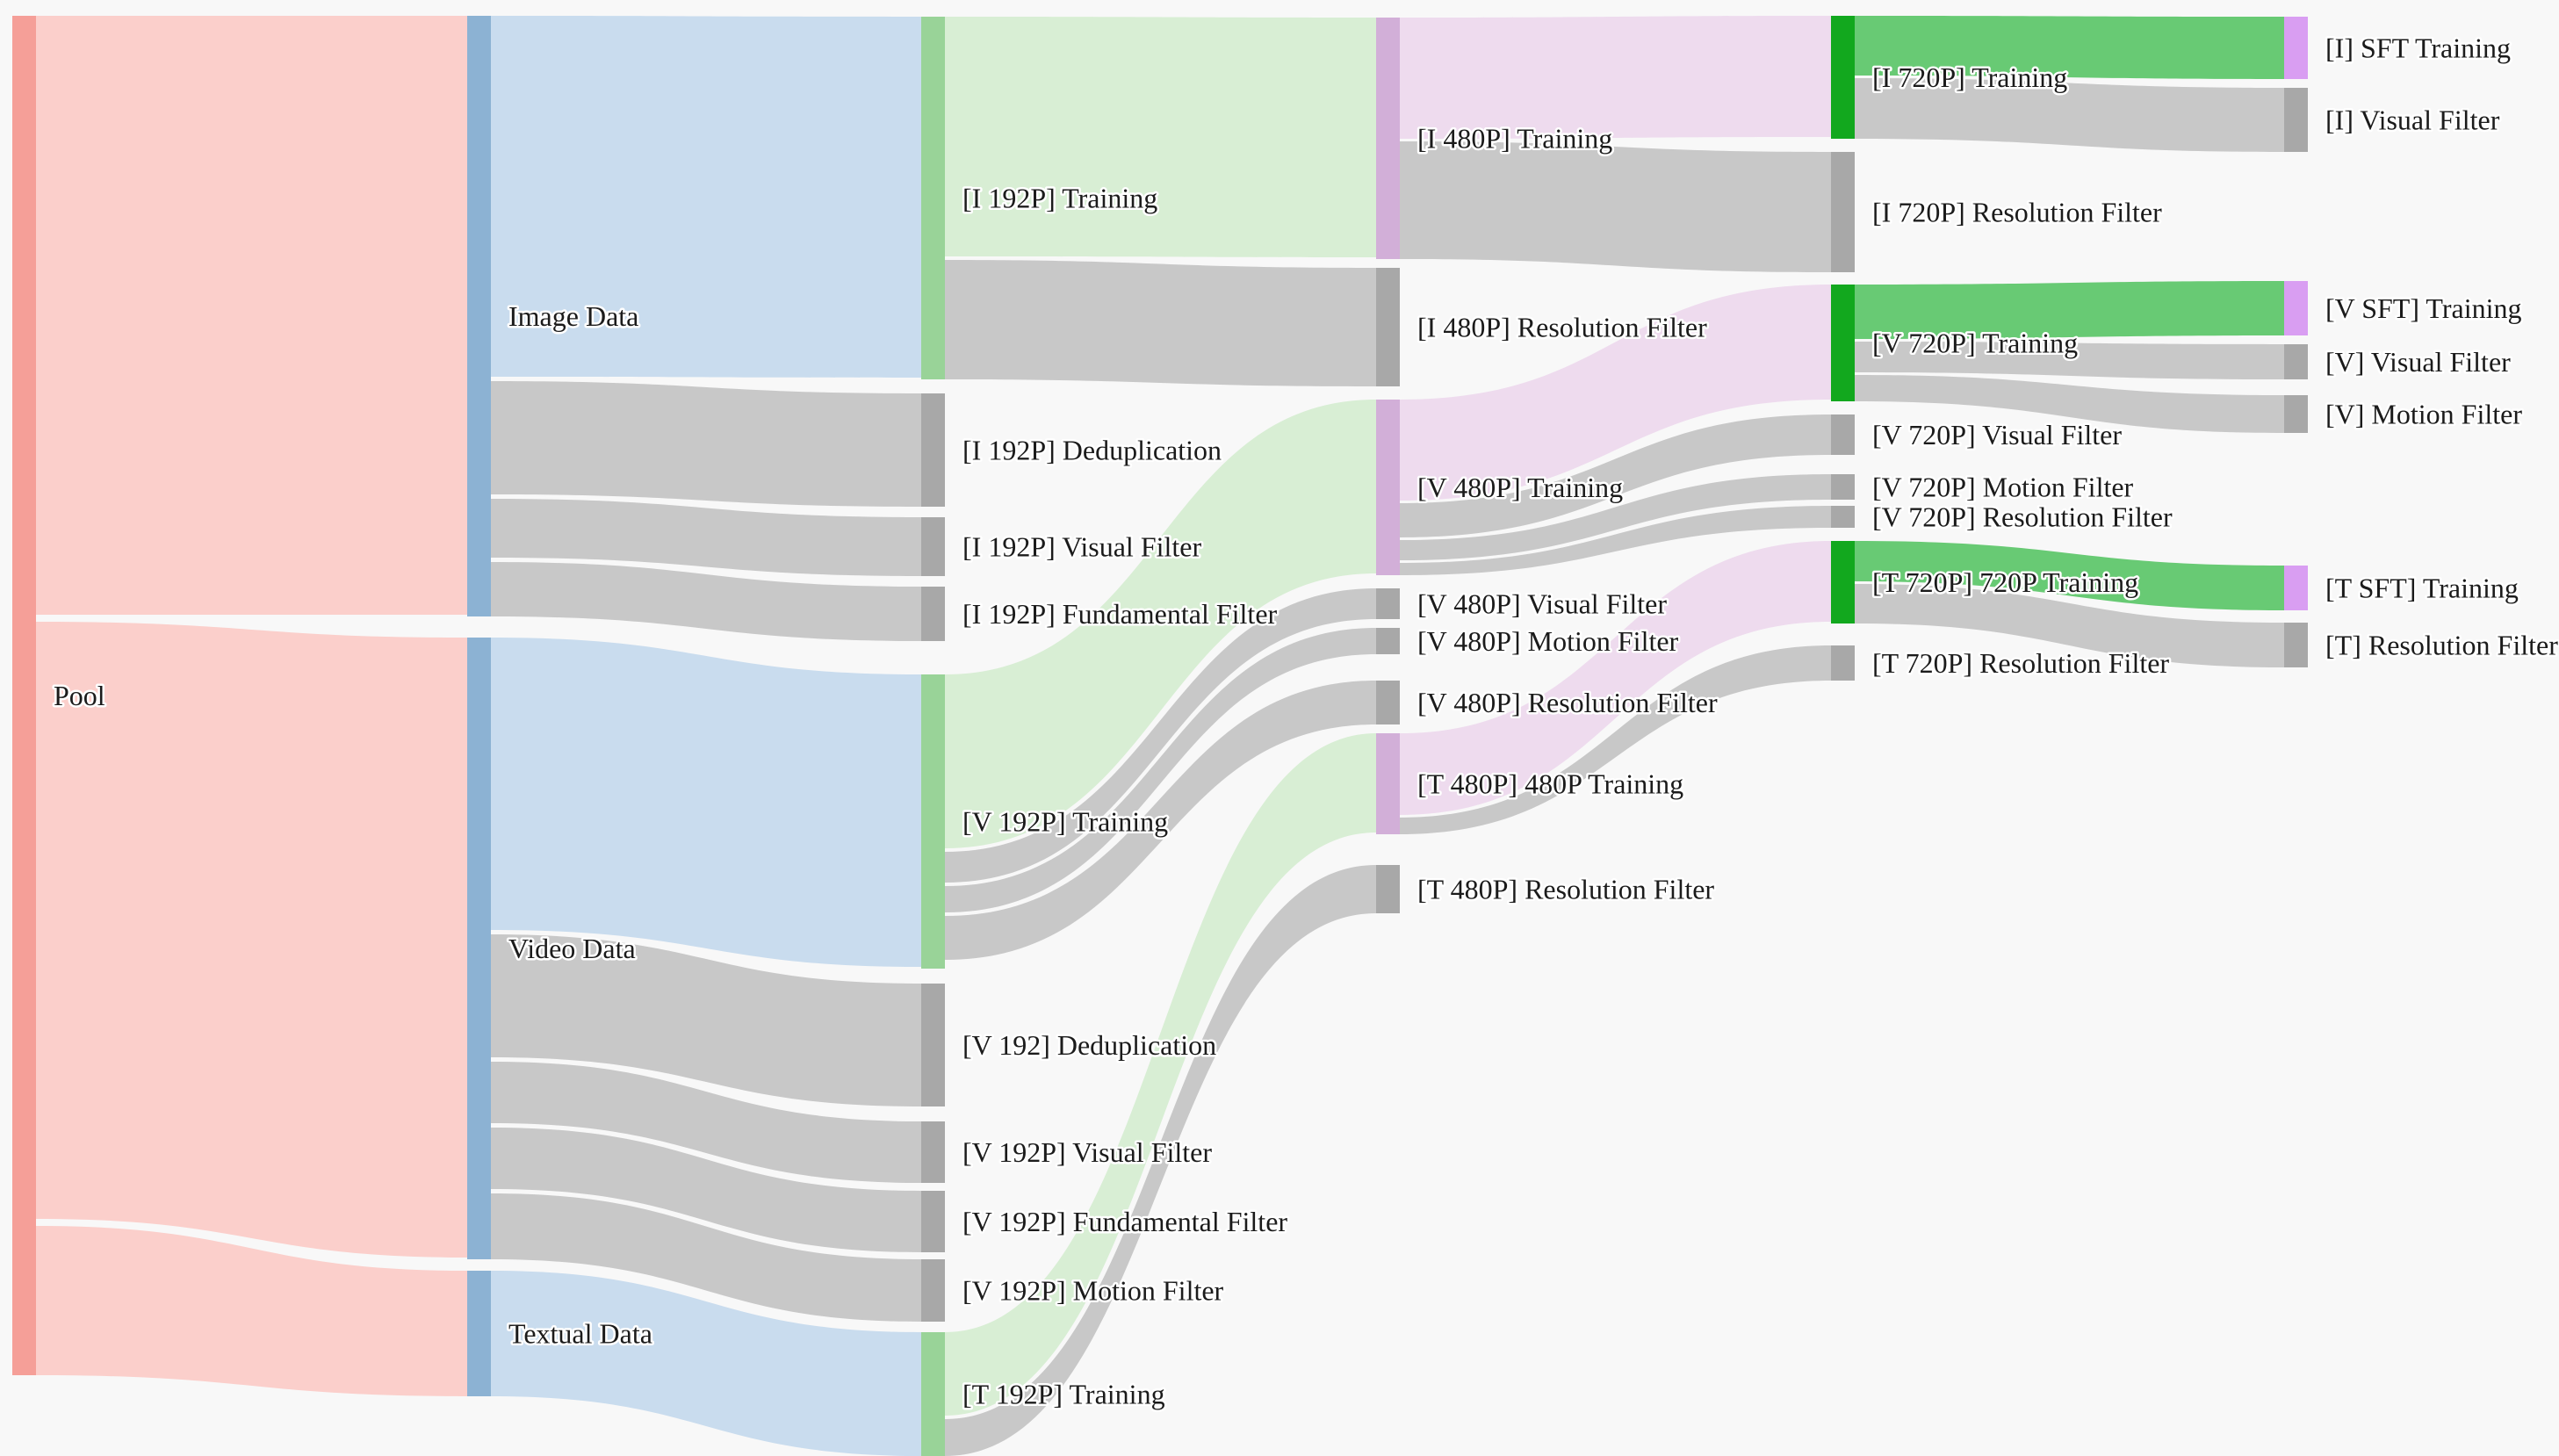 The height and width of the screenshot is (1456, 2559). I want to click on flow-v480train-to-v720train, so click(1616, 393).